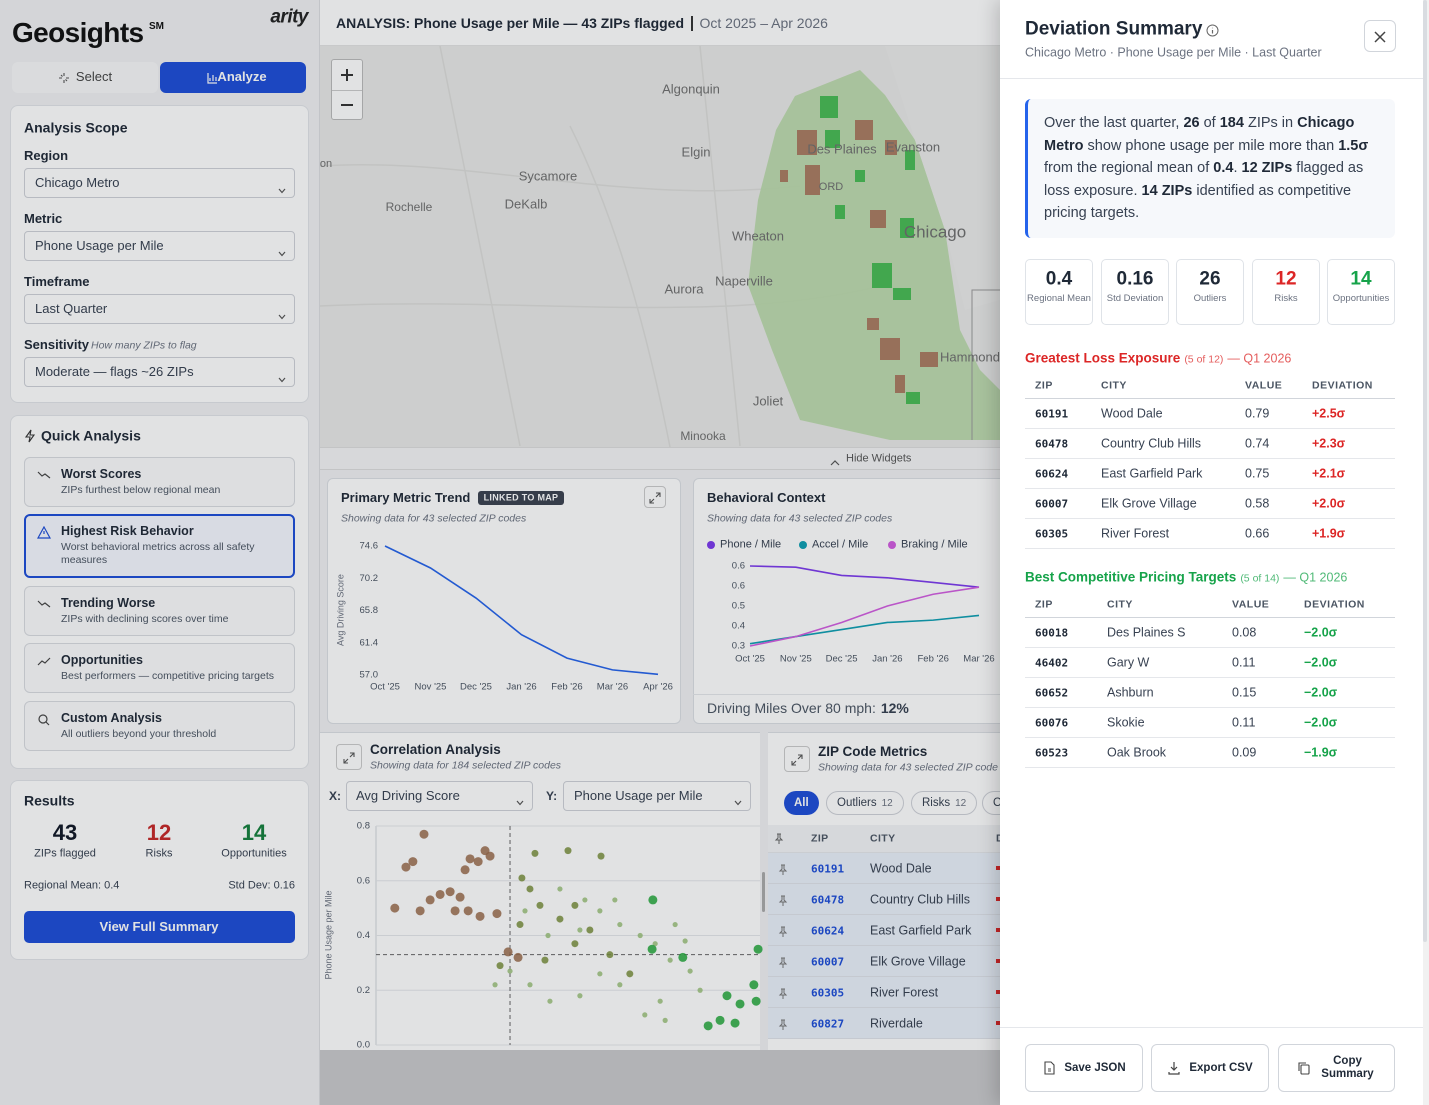 The image size is (1429, 1105). I want to click on footer-rule, so click(853, 694).